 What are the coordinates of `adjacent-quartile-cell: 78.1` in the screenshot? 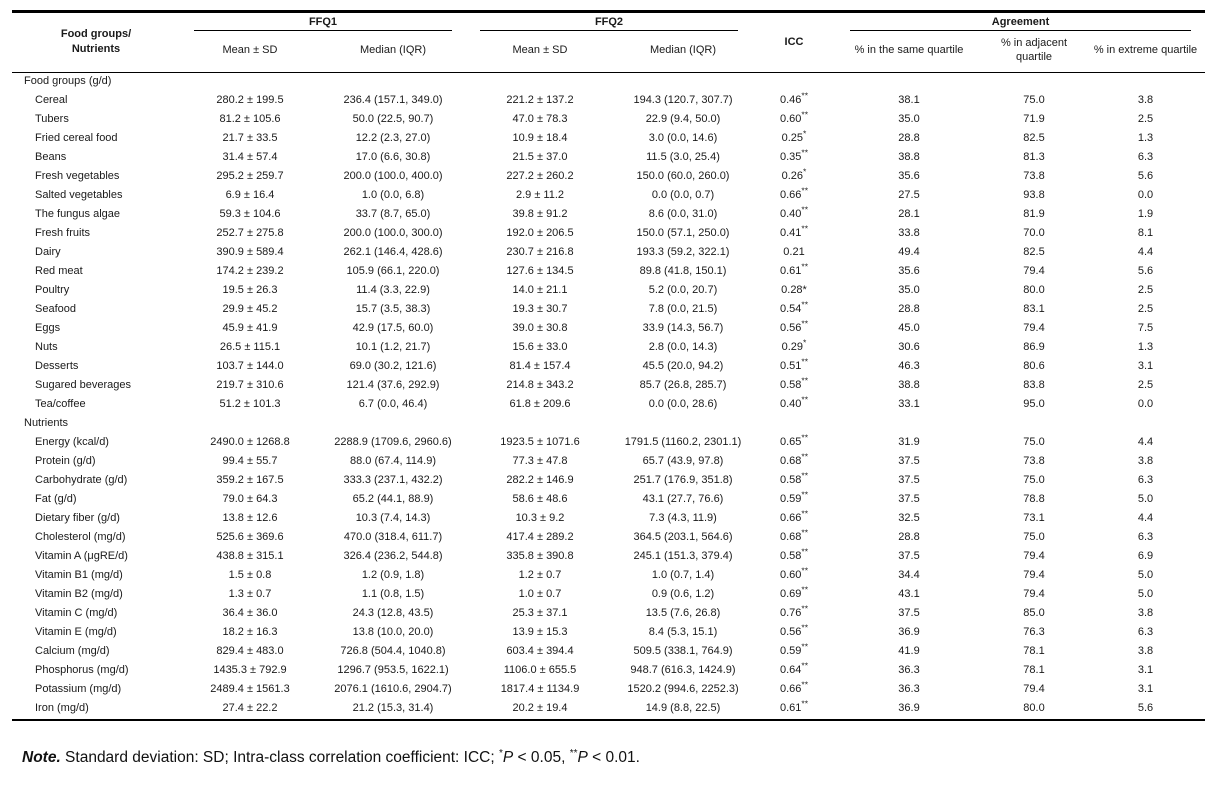 It's located at (1034, 670).